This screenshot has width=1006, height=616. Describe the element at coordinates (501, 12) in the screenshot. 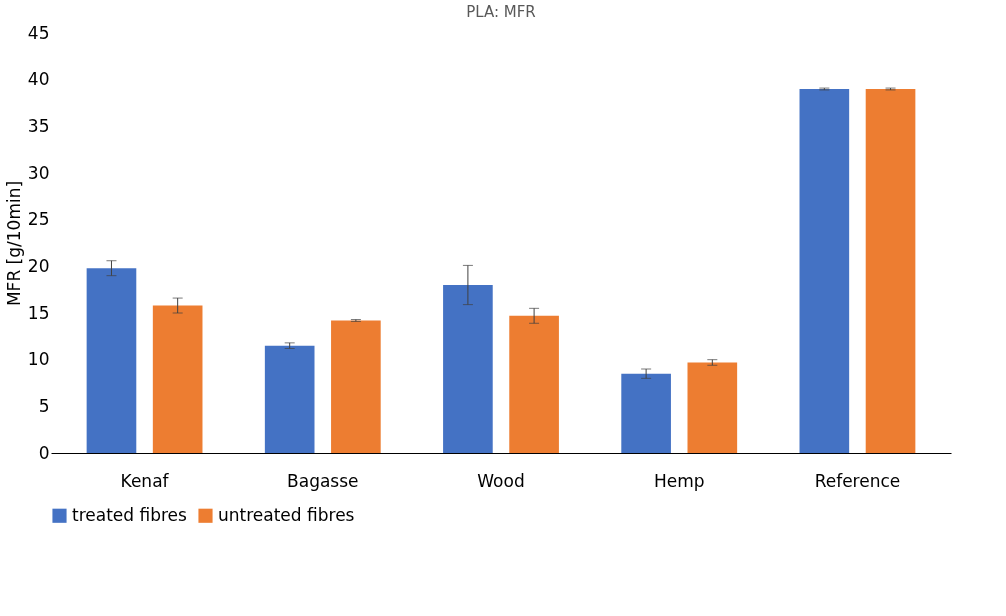

I see `chart-title: PLA: MFR` at that location.